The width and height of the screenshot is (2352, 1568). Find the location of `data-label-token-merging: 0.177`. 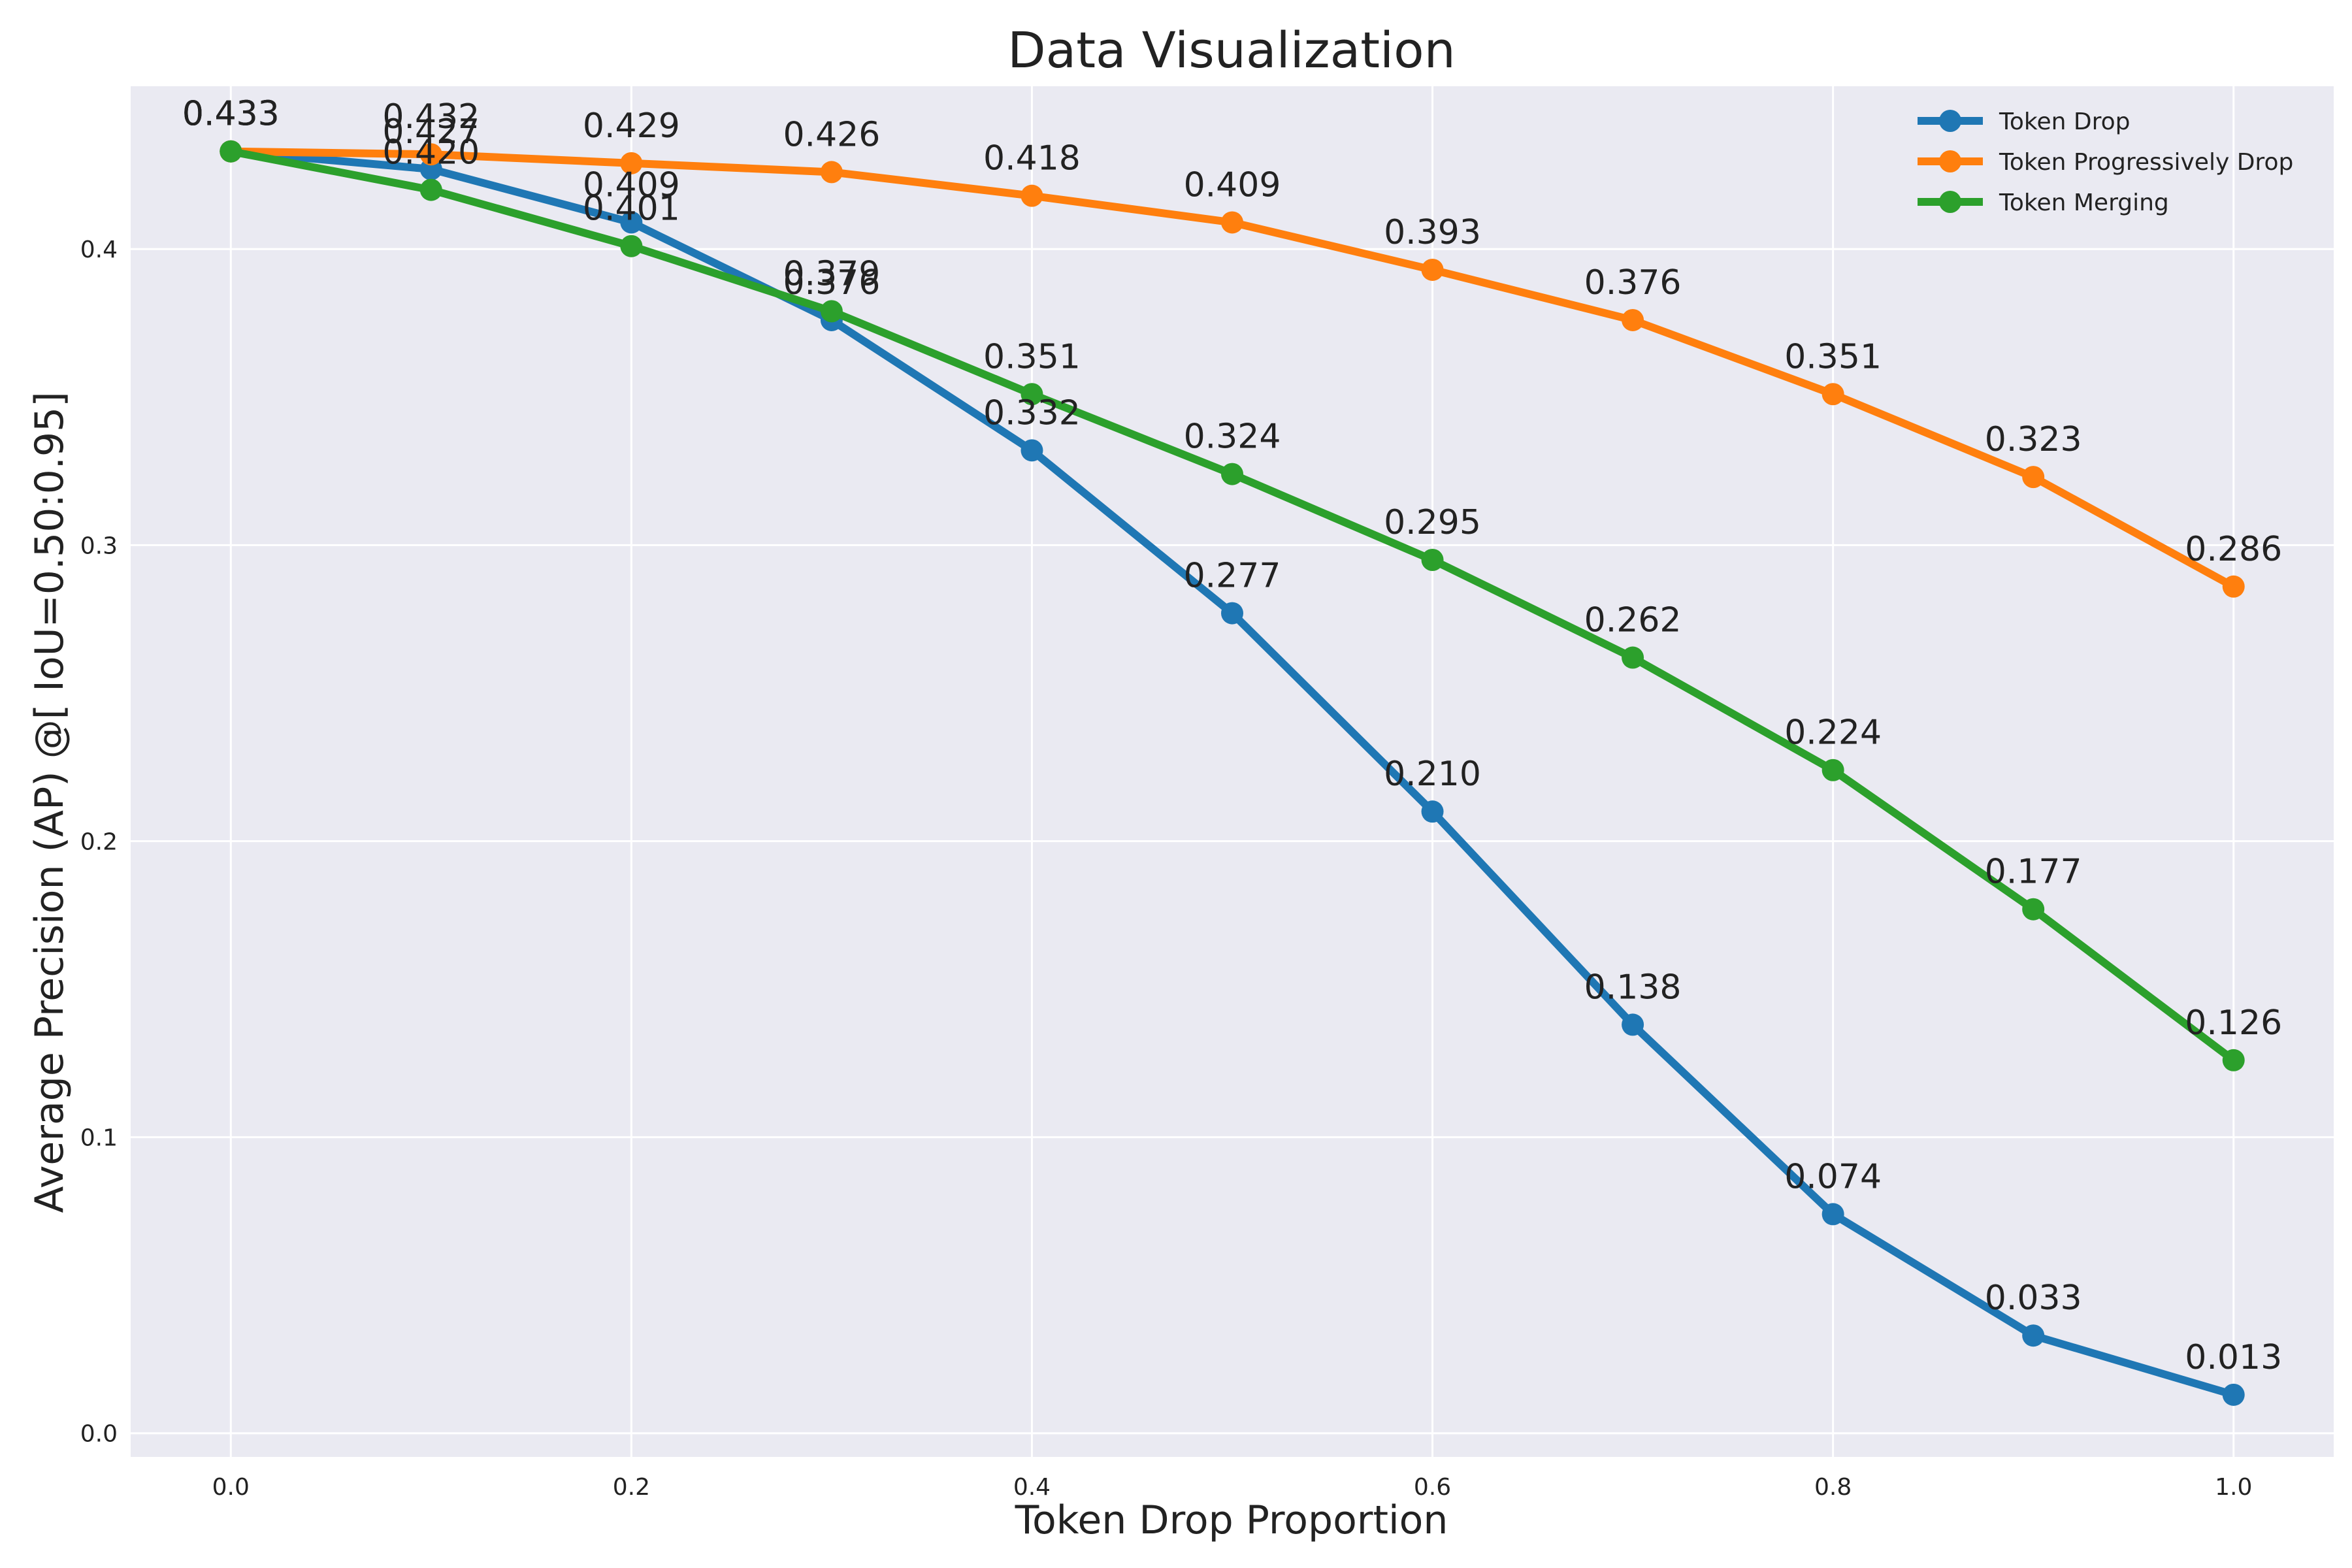

data-label-token-merging: 0.177 is located at coordinates (2033, 872).